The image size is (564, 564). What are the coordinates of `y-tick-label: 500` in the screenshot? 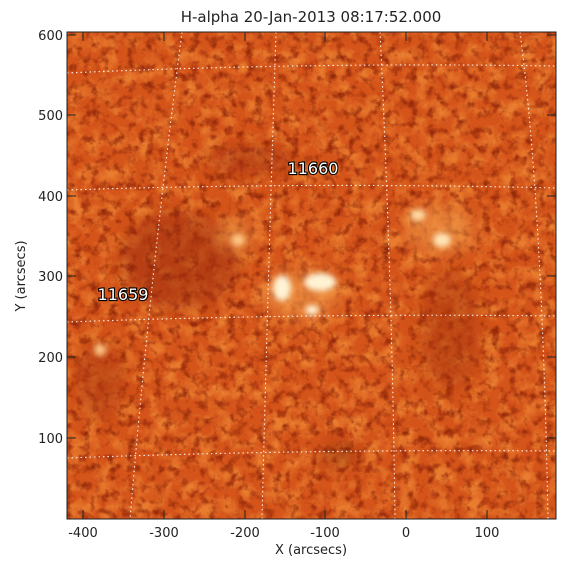 It's located at (50, 116).